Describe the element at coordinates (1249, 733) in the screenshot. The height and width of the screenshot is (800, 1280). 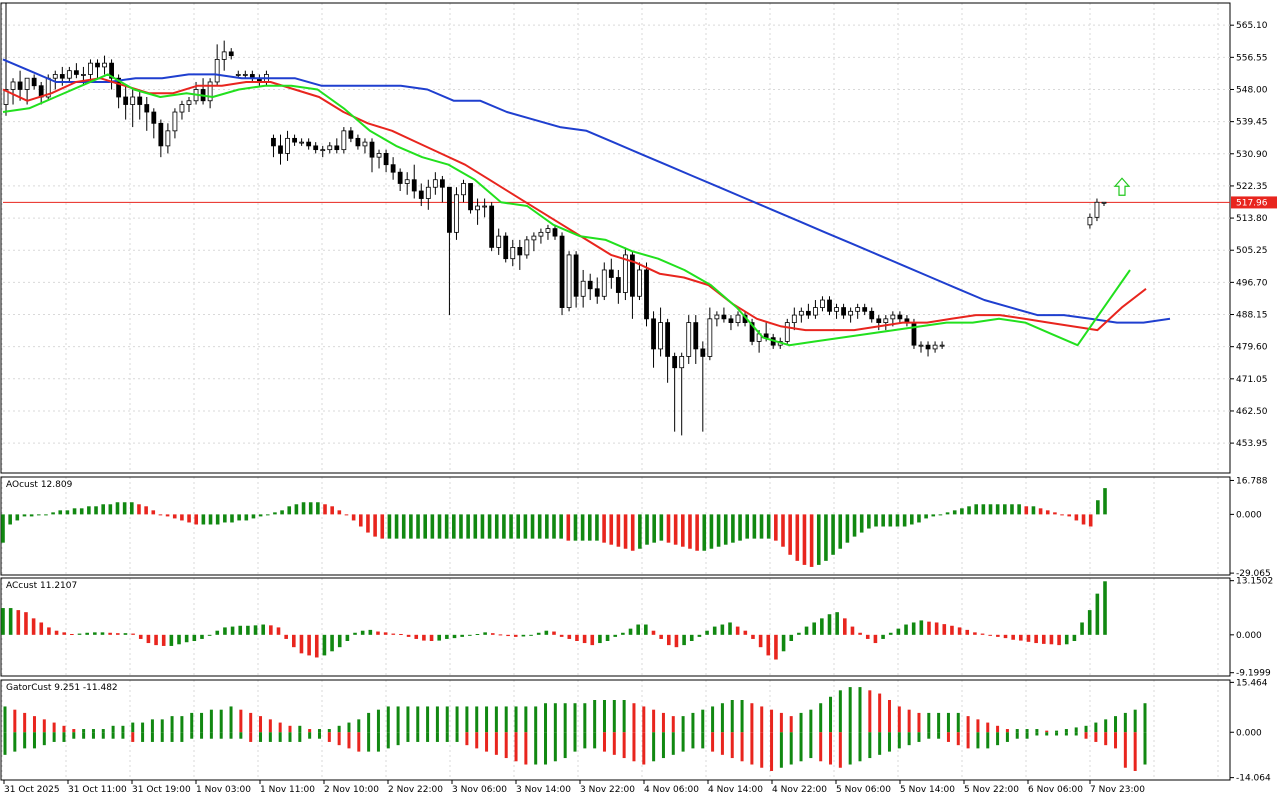
I see `y-tick-label: 0.000` at that location.